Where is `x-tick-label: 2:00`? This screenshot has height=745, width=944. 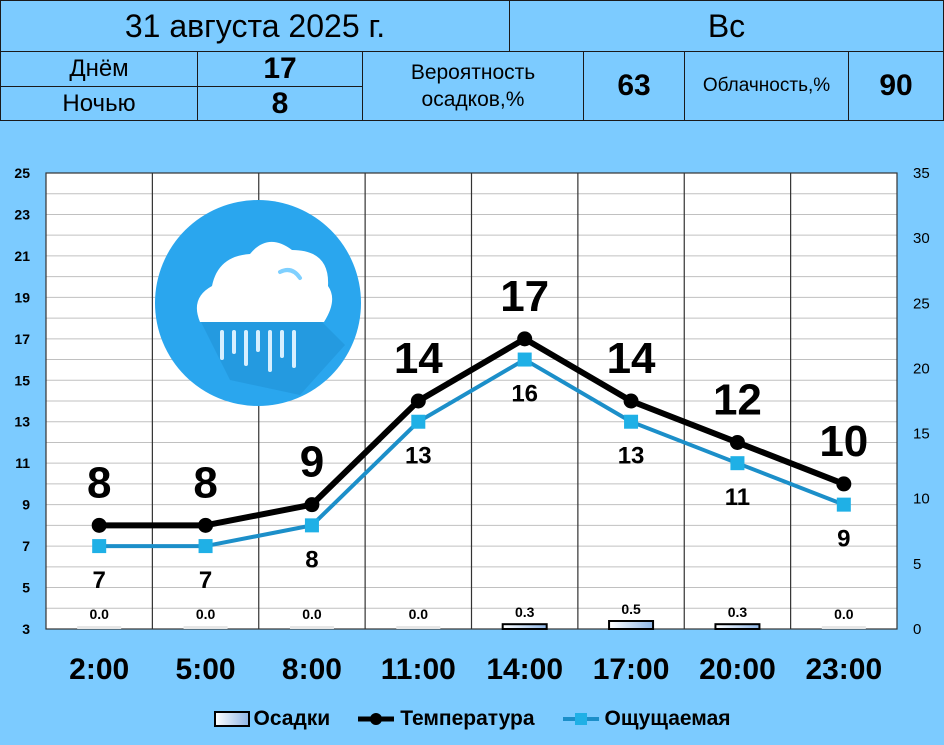
x-tick-label: 2:00 is located at coordinates (99, 669).